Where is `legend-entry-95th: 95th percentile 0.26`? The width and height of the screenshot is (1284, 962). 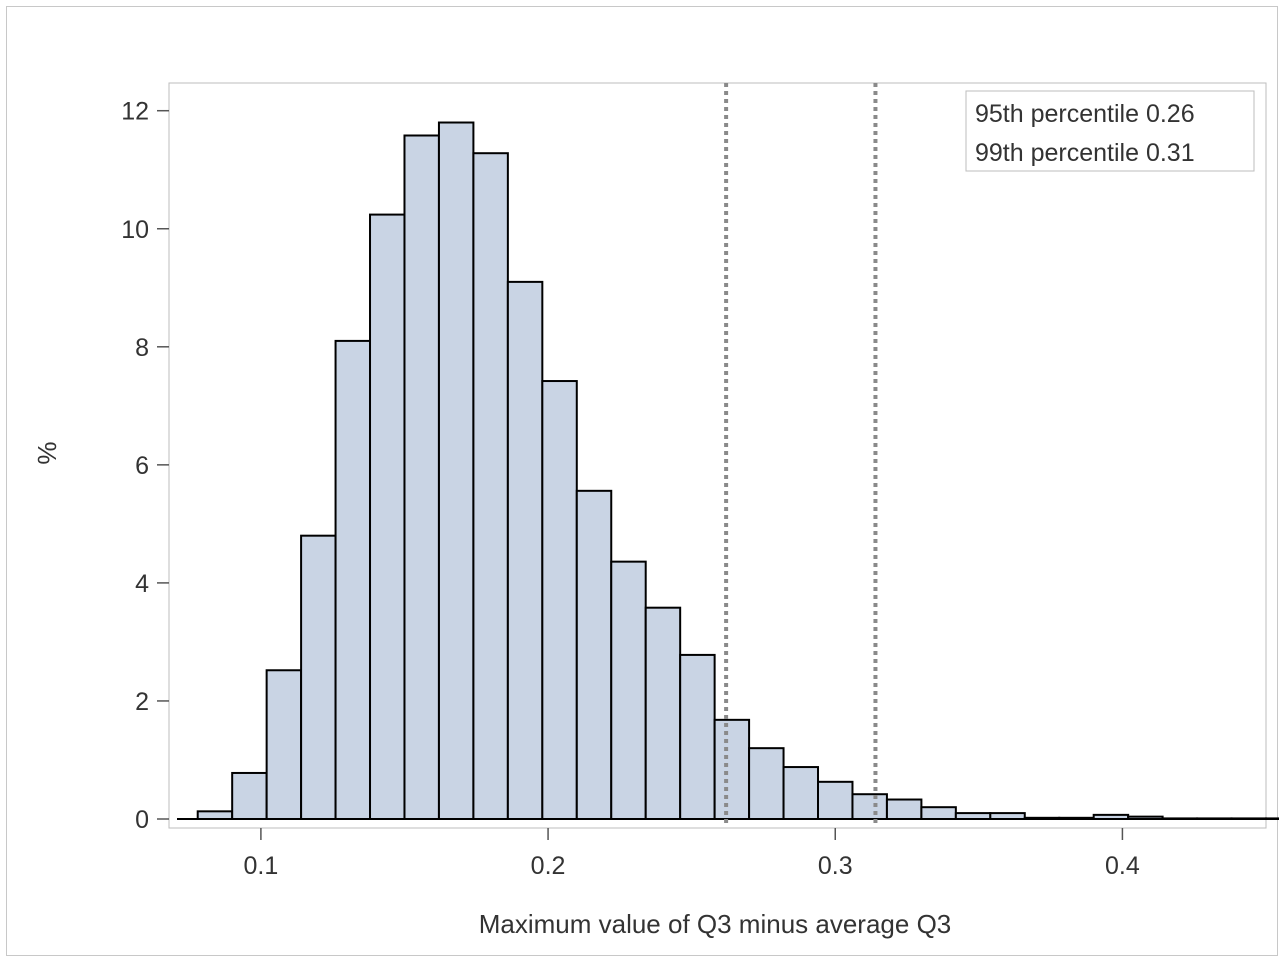 legend-entry-95th: 95th percentile 0.26 is located at coordinates (1085, 114).